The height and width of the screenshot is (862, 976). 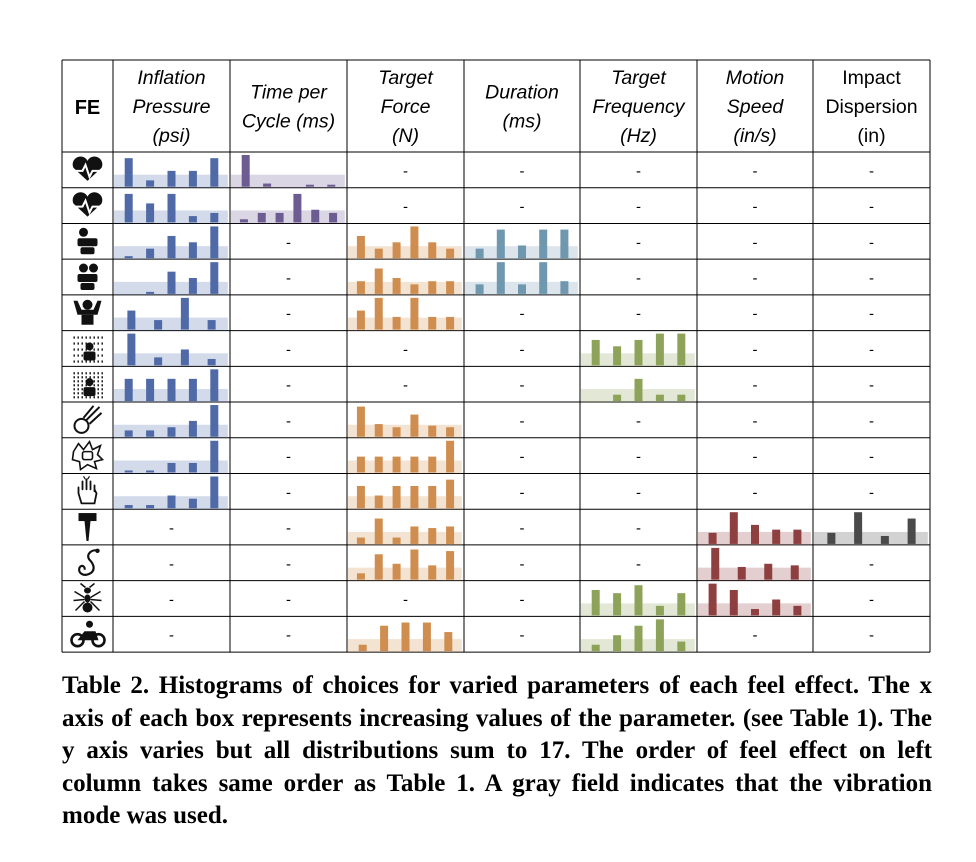 I want to click on group-hug-icon, so click(x=87, y=277).